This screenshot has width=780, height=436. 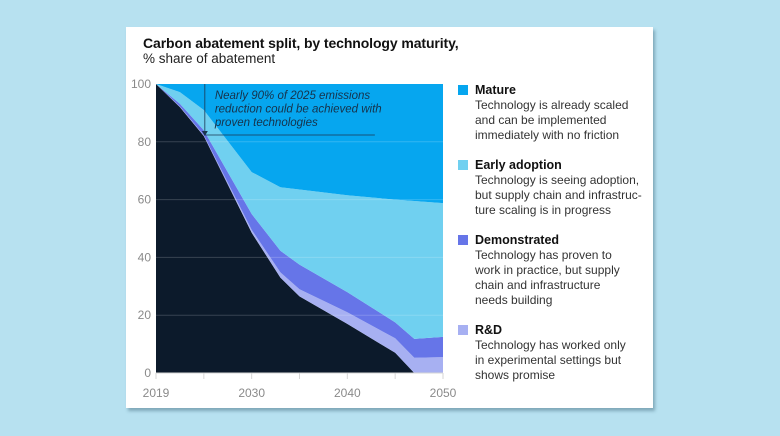 What do you see at coordinates (557, 180) in the screenshot?
I see `legend-description: Technology is seeing adoption,` at bounding box center [557, 180].